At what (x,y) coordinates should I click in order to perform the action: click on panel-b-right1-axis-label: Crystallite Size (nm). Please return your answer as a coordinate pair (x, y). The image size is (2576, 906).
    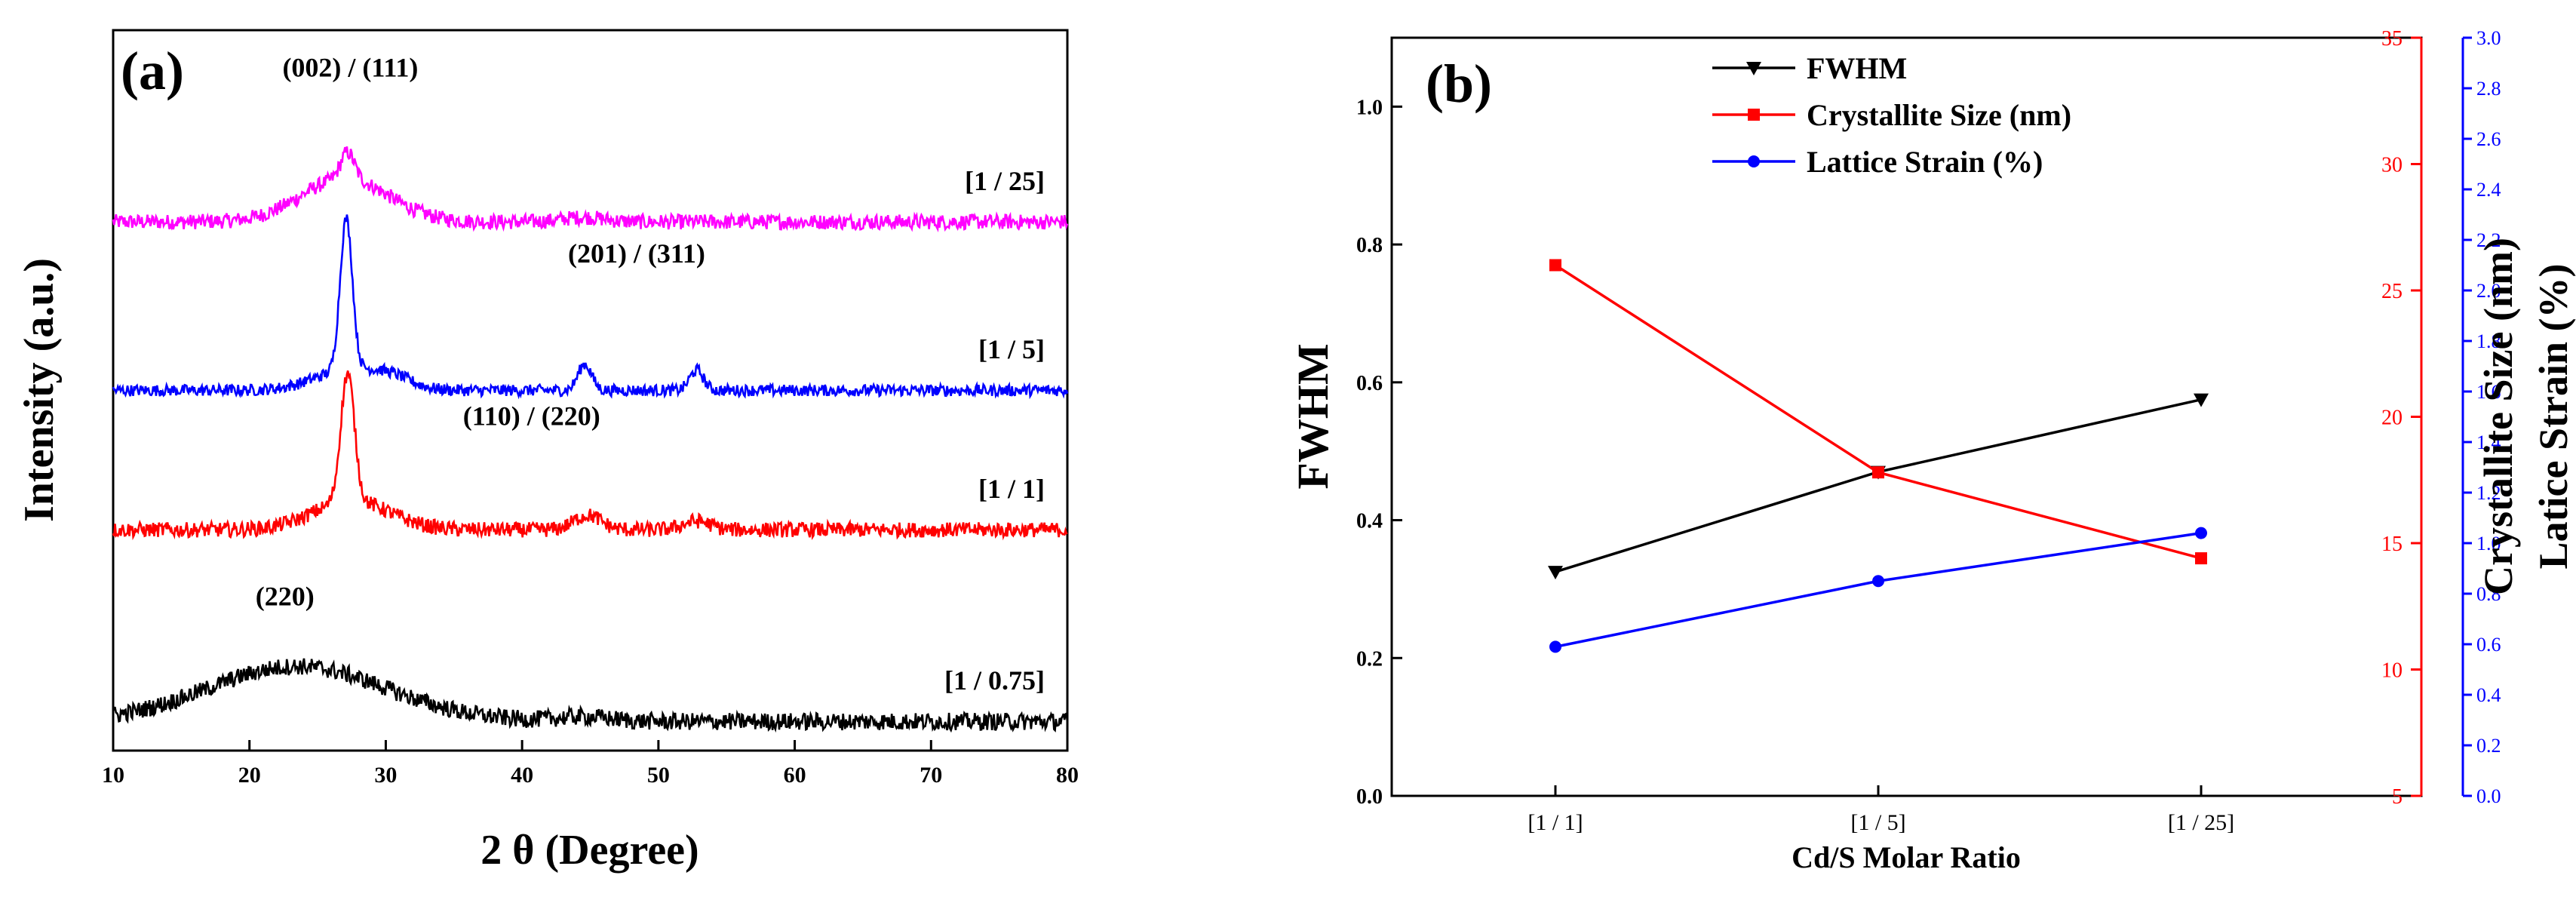
    Looking at the image, I should click on (2498, 416).